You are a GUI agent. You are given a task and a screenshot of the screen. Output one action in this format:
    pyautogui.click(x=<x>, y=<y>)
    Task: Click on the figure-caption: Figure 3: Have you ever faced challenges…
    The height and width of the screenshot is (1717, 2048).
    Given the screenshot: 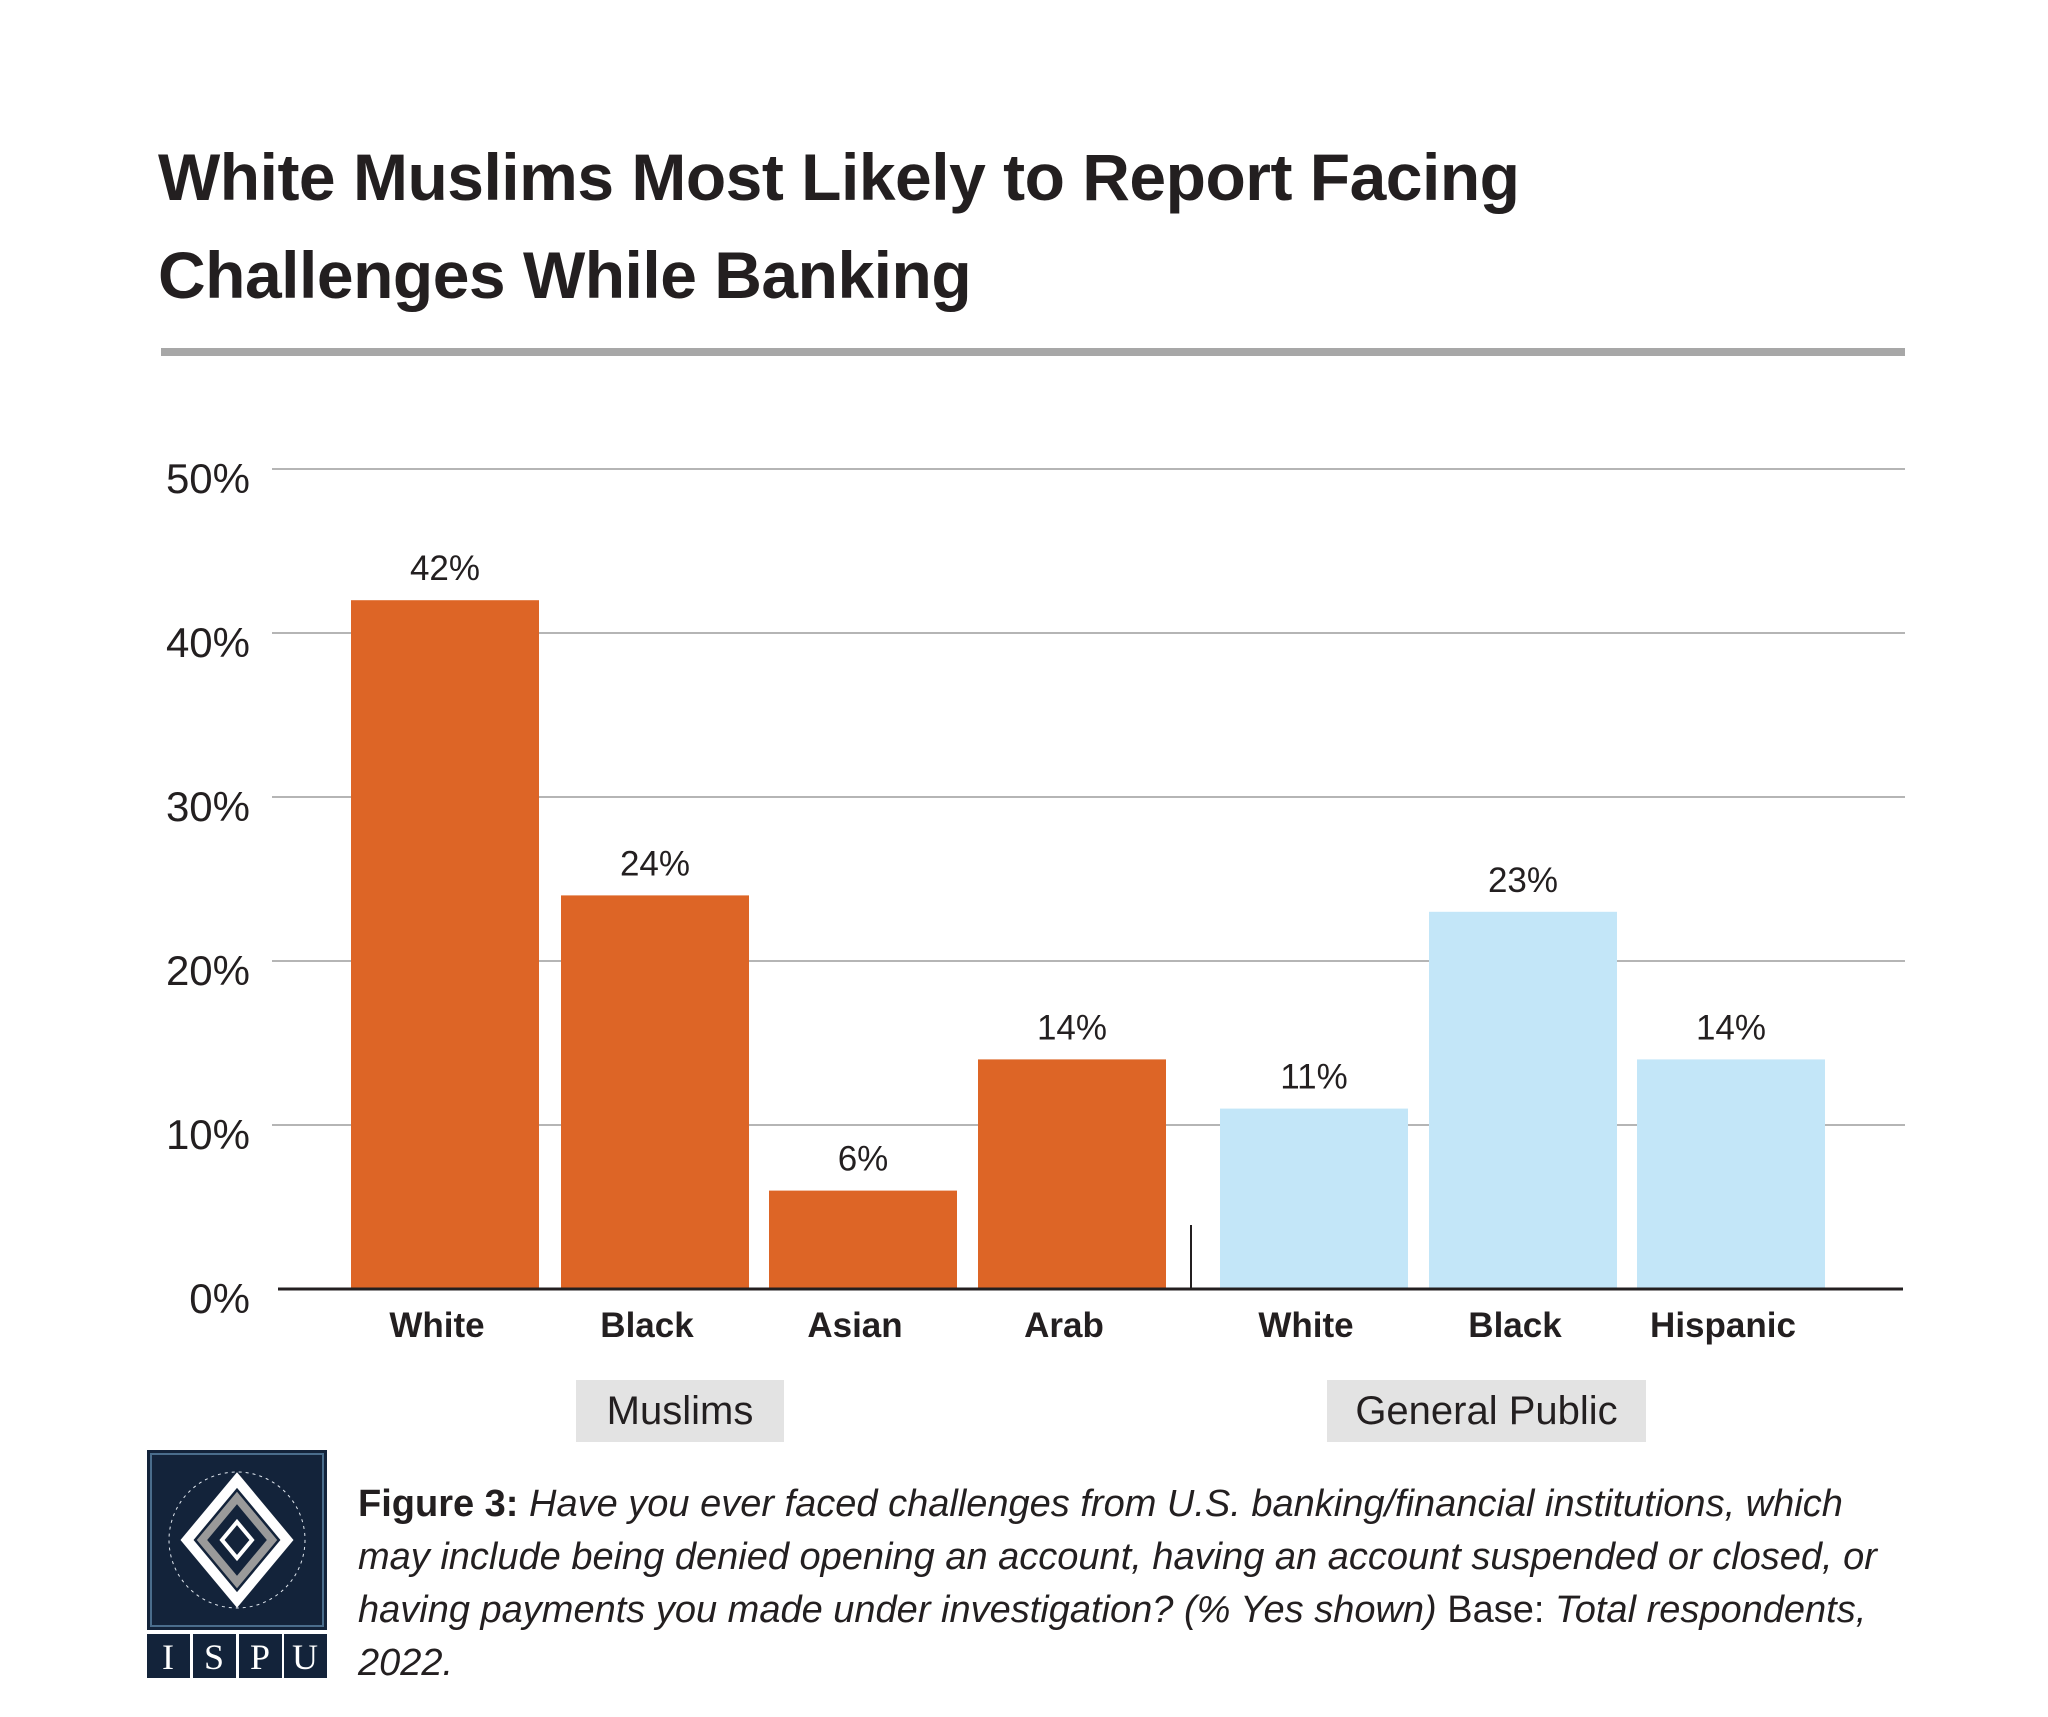 What is the action you would take?
    pyautogui.click(x=1138, y=1584)
    